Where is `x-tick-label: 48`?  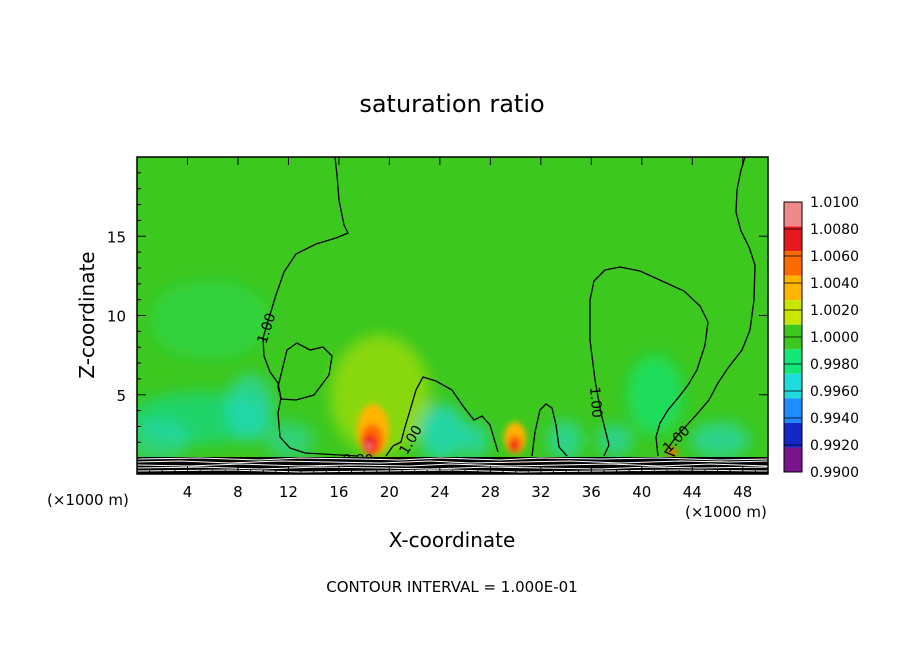
x-tick-label: 48 is located at coordinates (742, 492).